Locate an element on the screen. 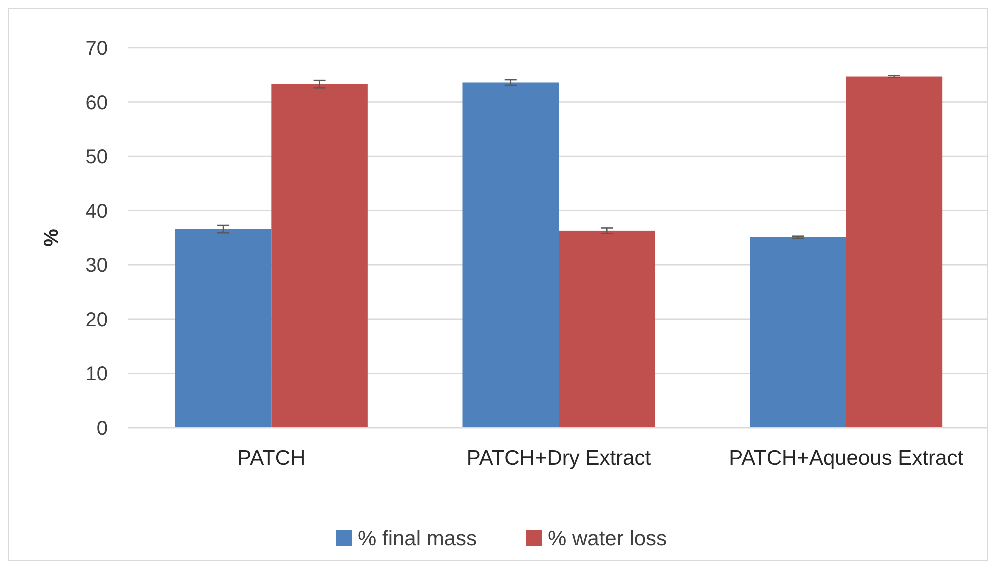 This screenshot has height=569, width=996. y-tick-label: 70 is located at coordinates (97, 49).